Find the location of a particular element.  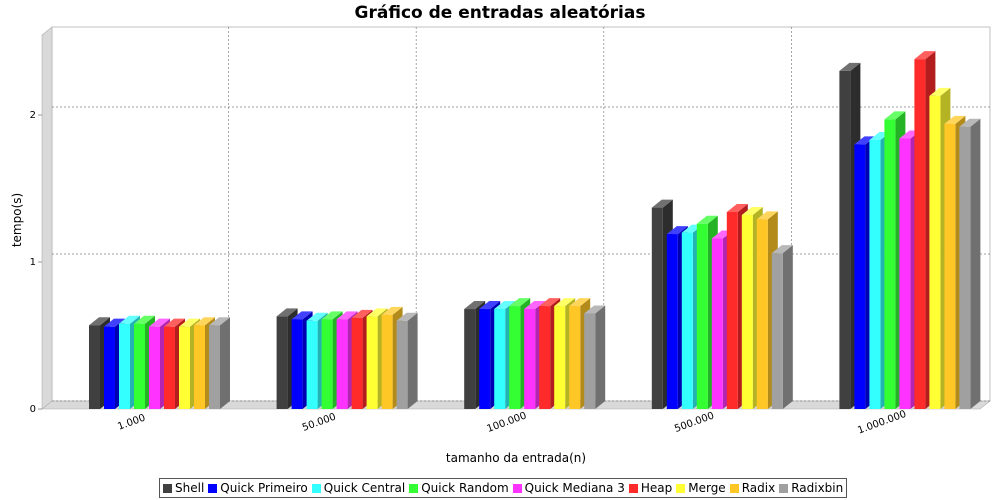

legend-label: Shell is located at coordinates (190, 488).